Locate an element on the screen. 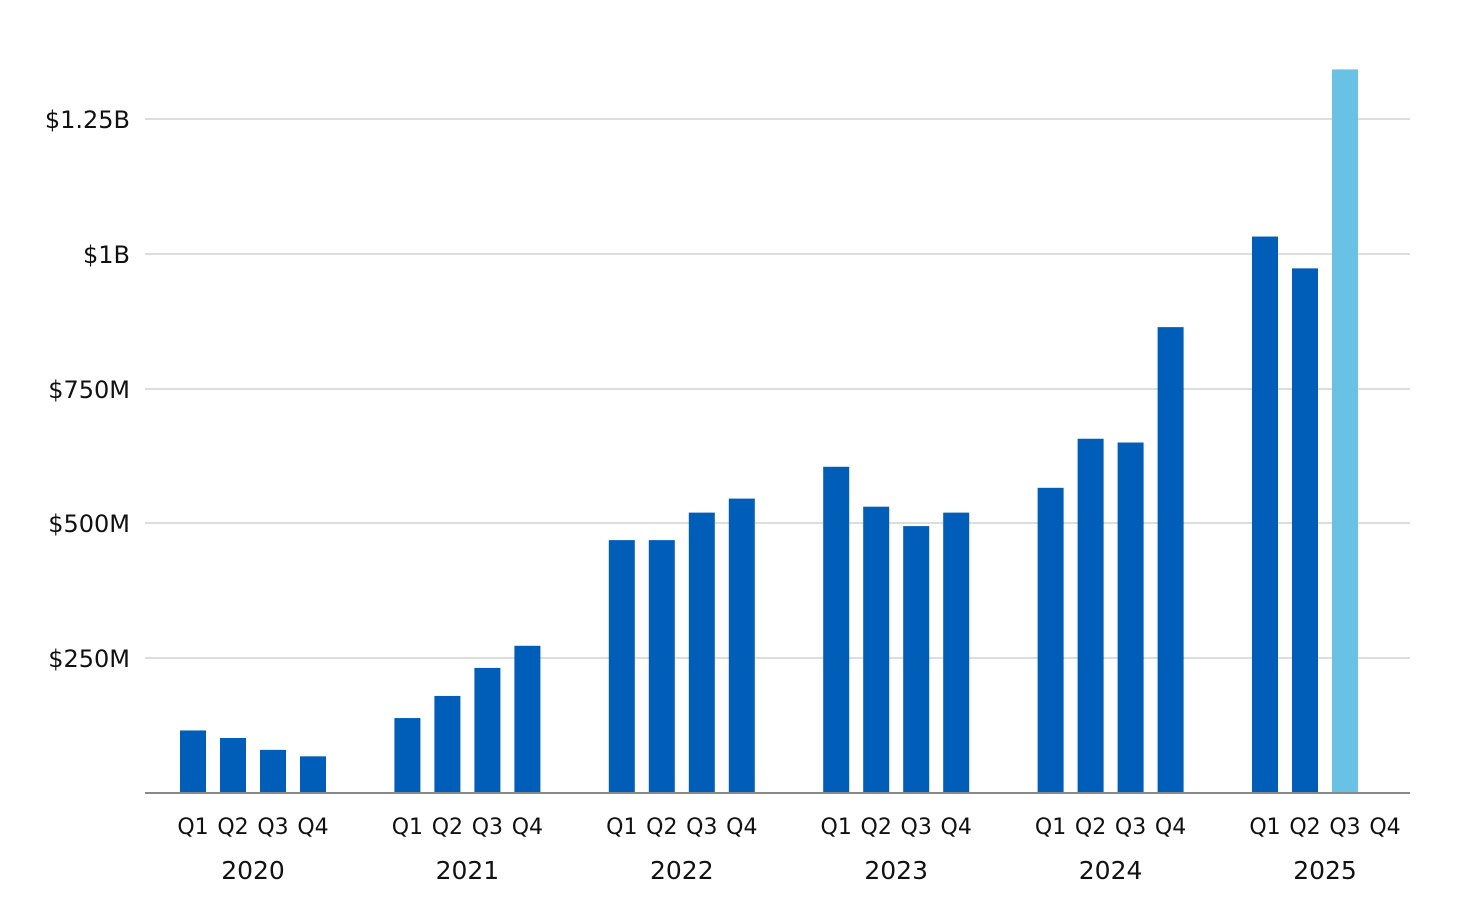 This screenshot has height=914, width=1458. bar-2020-q2 is located at coordinates (233, 765).